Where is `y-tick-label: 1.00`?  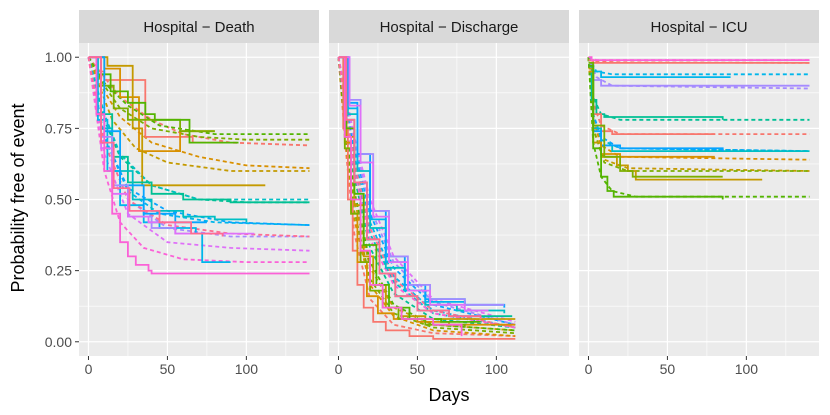 y-tick-label: 1.00 is located at coordinates (58, 57).